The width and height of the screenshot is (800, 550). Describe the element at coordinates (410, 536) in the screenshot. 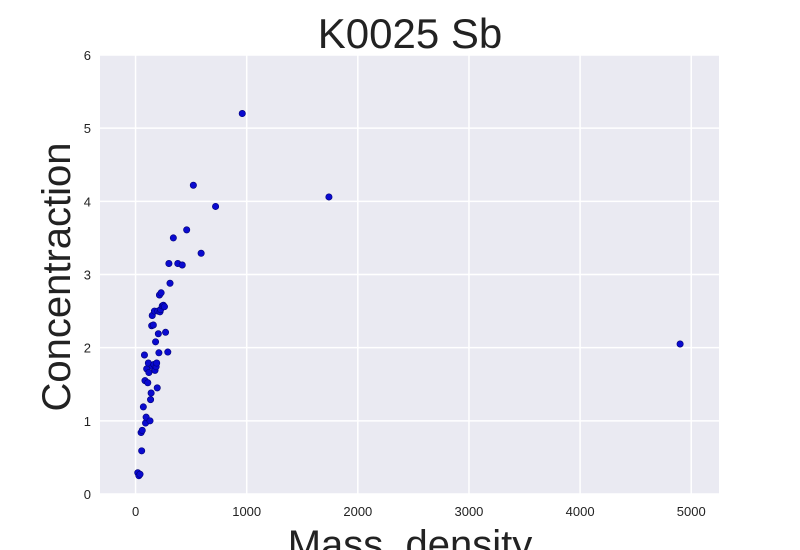

I see `x-axis-label: Mass_density` at that location.